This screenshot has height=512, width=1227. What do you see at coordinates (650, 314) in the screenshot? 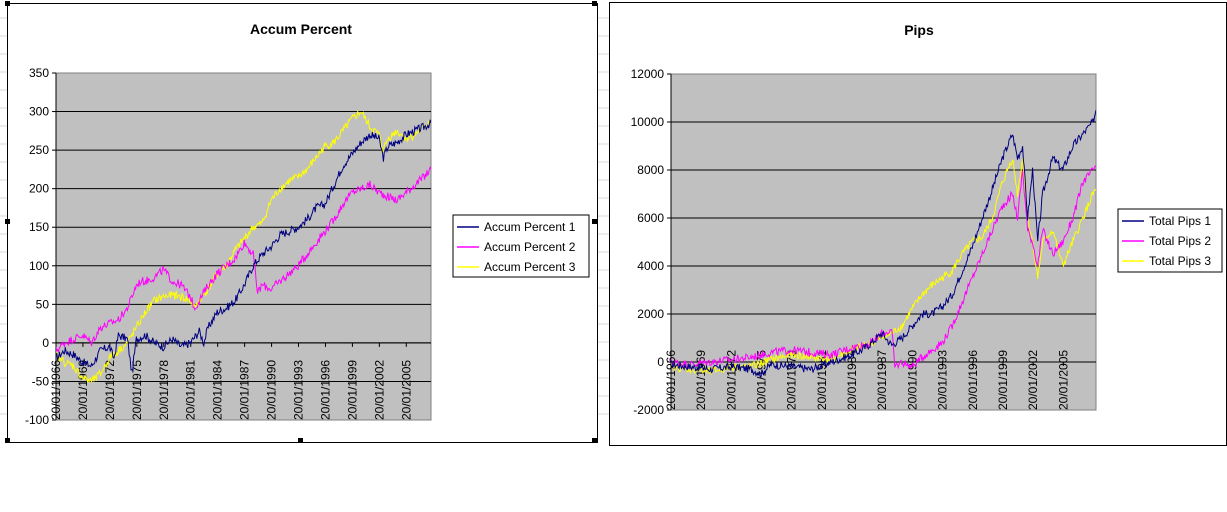
I see `pips-y-tick-label: 2000` at bounding box center [650, 314].